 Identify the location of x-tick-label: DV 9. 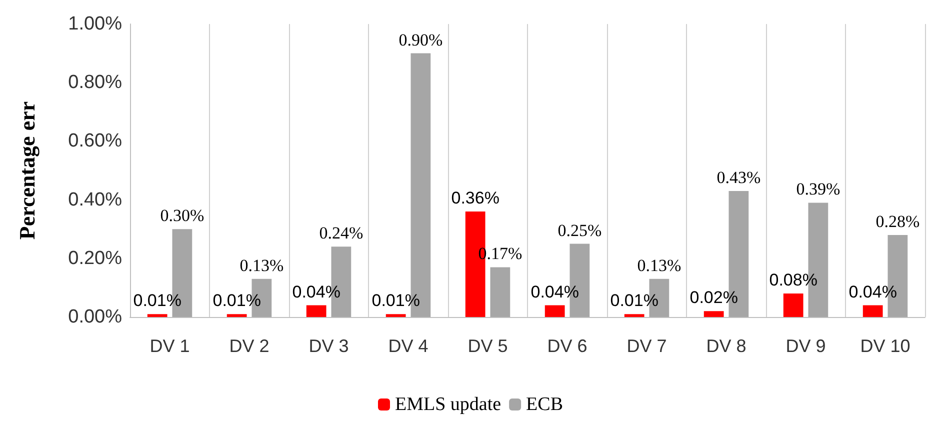
(806, 346).